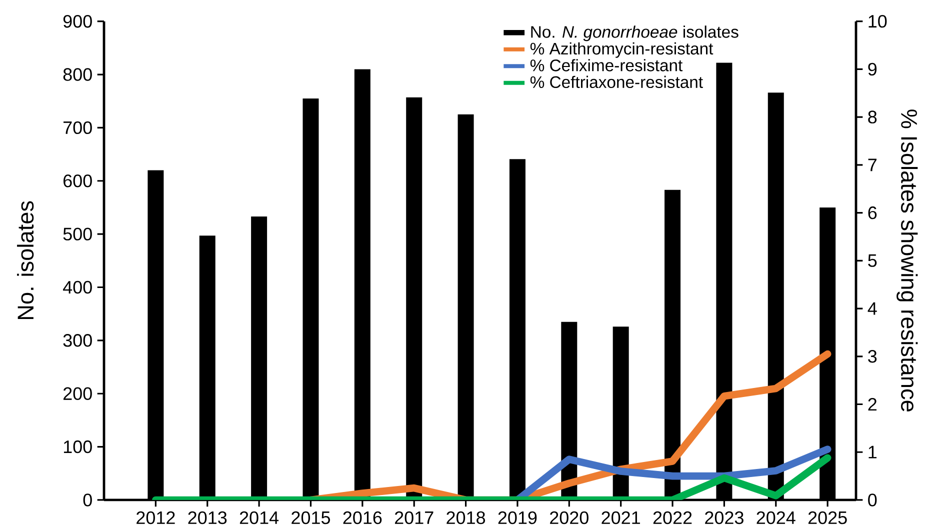 The width and height of the screenshot is (940, 530). Describe the element at coordinates (78, 181) in the screenshot. I see `y-tick-label: 600` at that location.